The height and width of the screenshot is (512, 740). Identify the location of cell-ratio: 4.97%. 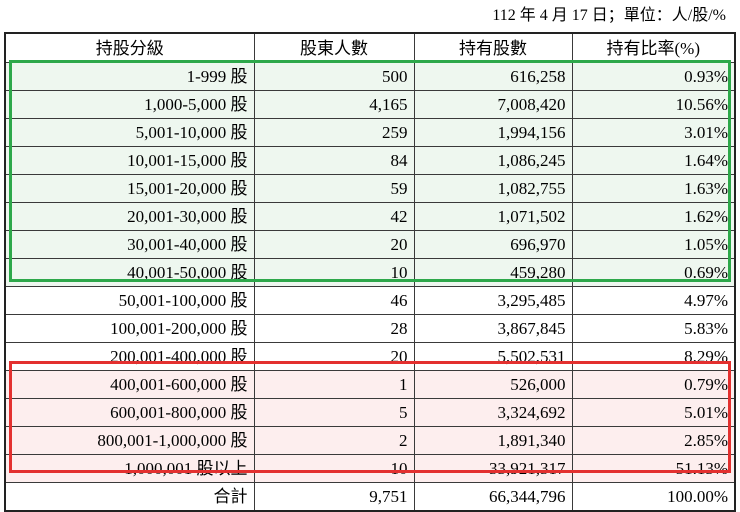
(653, 300).